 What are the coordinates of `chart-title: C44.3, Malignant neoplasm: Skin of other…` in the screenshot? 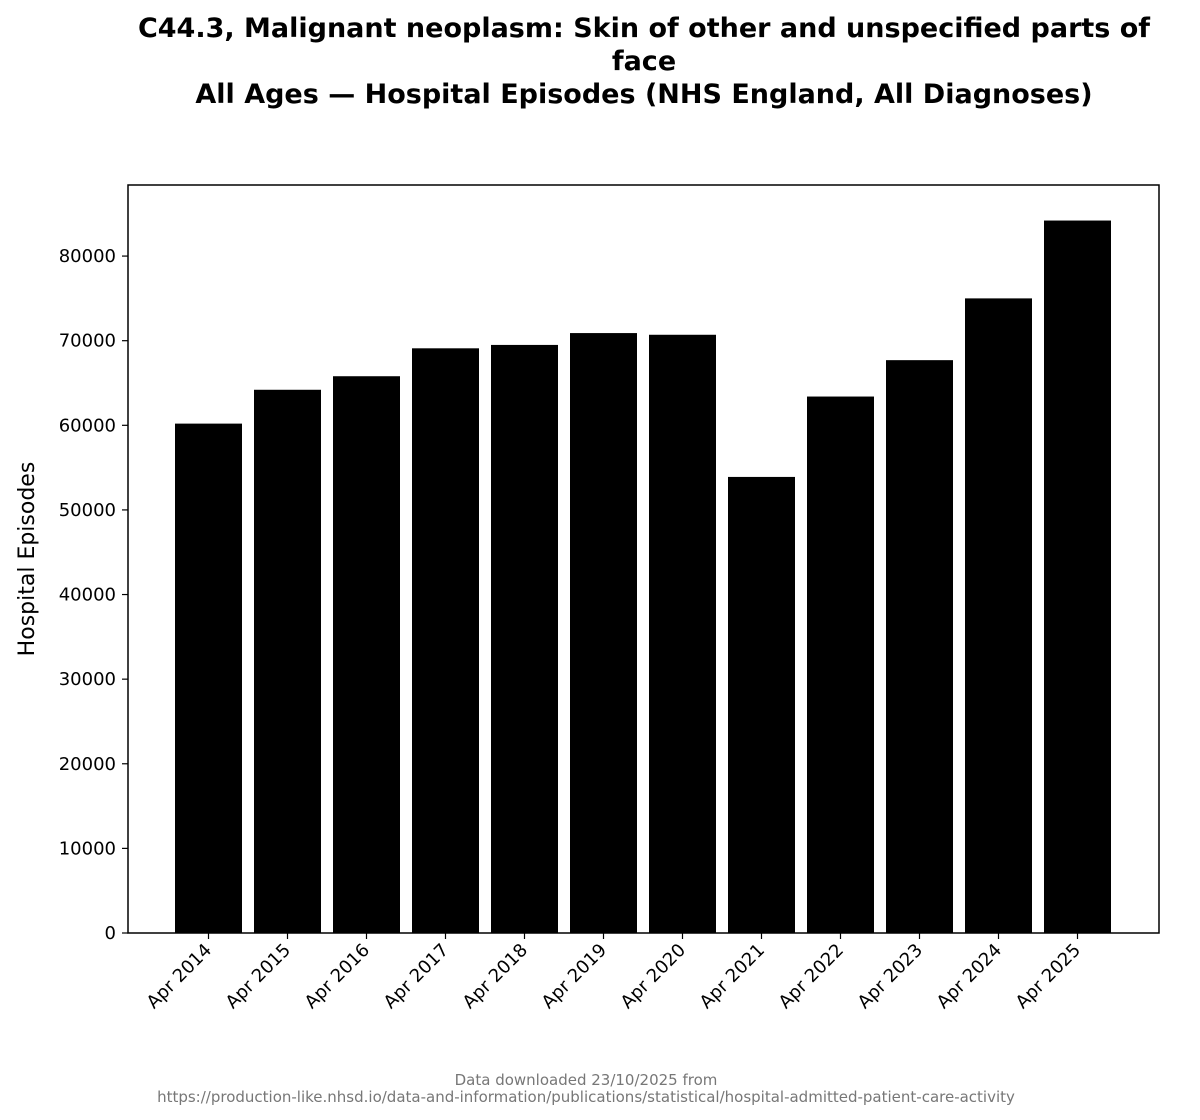 It's located at (644, 61).